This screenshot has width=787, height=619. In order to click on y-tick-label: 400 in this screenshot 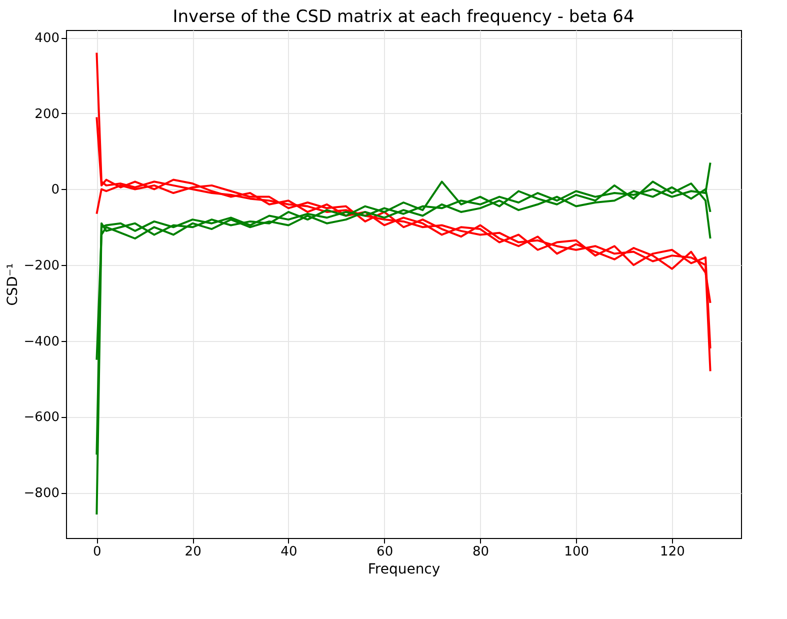, I will do `click(47, 38)`.